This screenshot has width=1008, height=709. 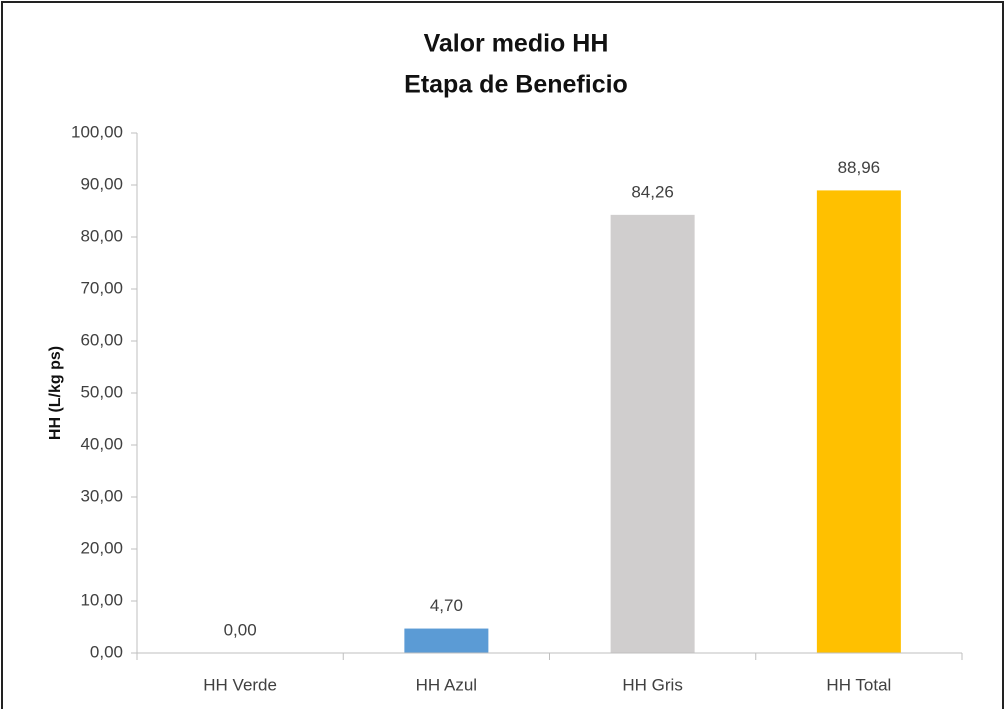 I want to click on y-tick-label: 60,00, so click(x=101, y=339).